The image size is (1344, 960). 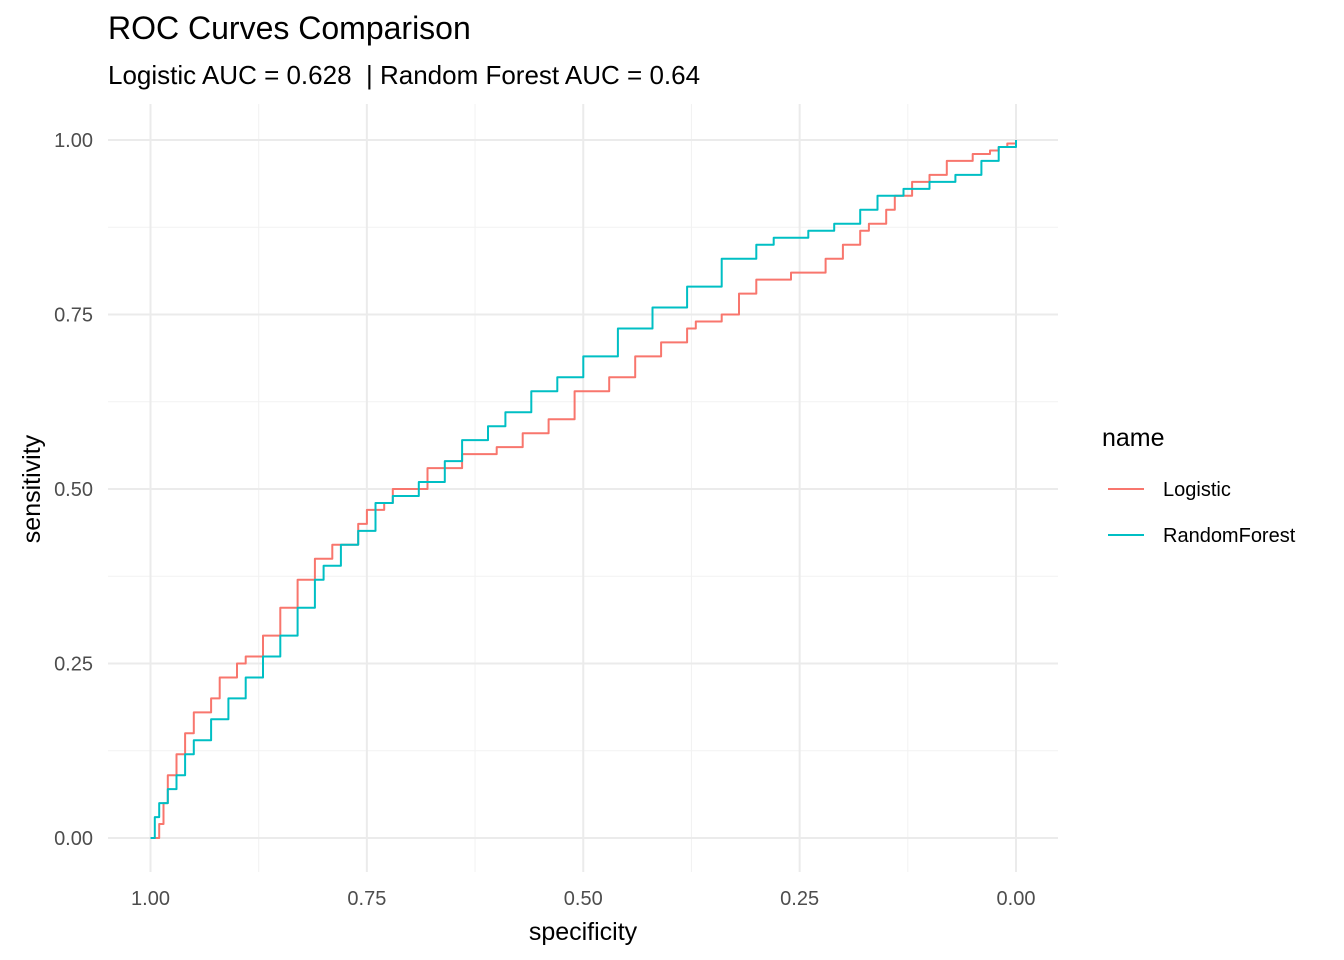 I want to click on x-tick-label: 0.00, so click(x=1016, y=899).